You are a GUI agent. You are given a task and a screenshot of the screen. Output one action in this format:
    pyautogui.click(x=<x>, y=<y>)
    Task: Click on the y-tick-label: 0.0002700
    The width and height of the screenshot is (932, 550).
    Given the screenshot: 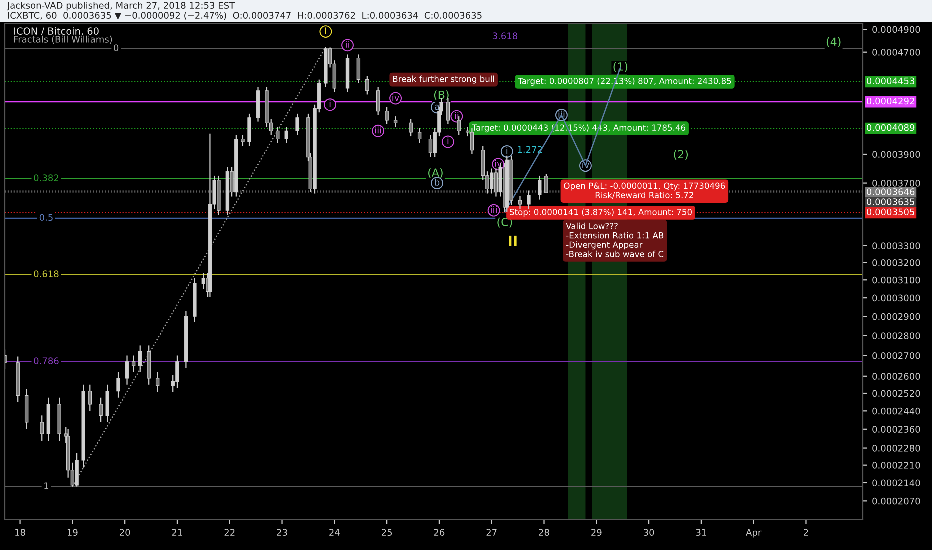 What is the action you would take?
    pyautogui.click(x=896, y=356)
    